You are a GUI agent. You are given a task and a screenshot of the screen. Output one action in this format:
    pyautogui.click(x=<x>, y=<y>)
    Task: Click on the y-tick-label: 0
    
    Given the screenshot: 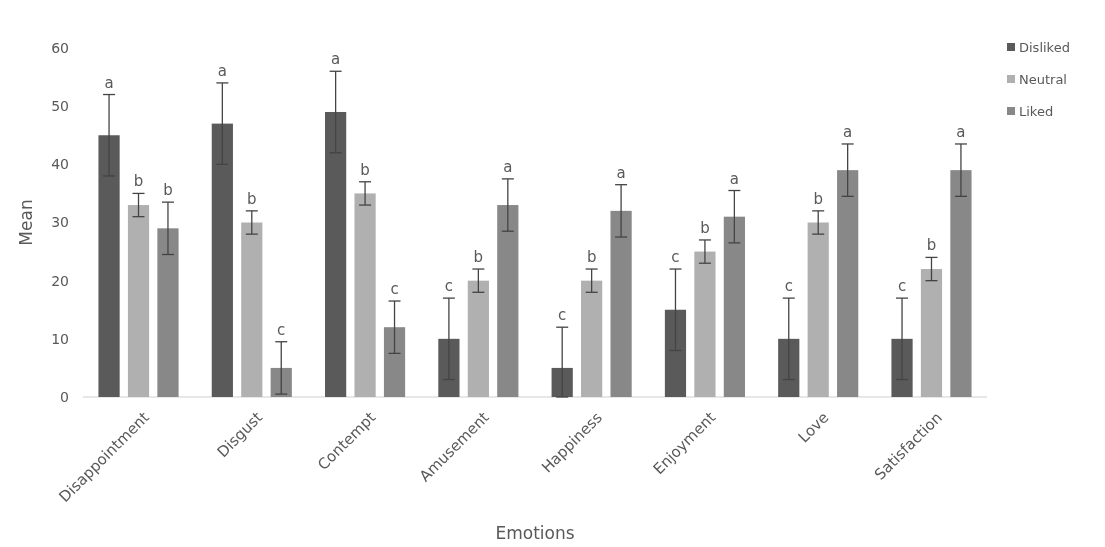 What is the action you would take?
    pyautogui.click(x=64, y=396)
    